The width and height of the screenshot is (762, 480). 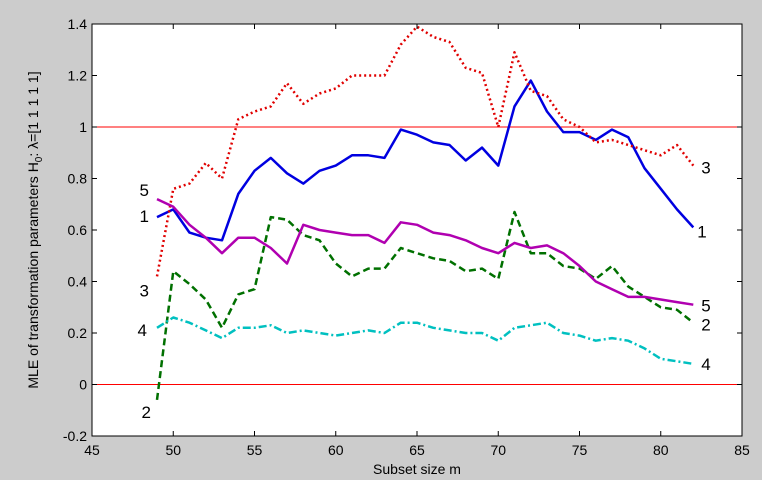 What do you see at coordinates (742, 450) in the screenshot?
I see `x-tick-label: 85` at bounding box center [742, 450].